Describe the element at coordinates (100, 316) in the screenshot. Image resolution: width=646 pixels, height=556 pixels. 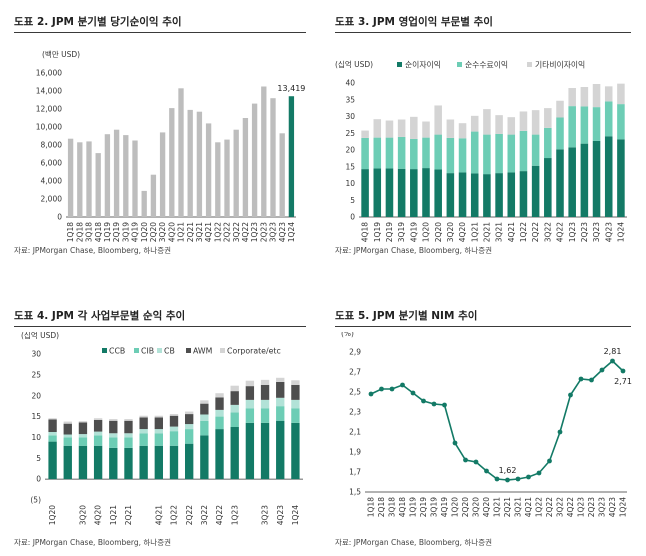
I see `chart-title: 도표 4. JPM 각 사업부문별 순익 추이` at that location.